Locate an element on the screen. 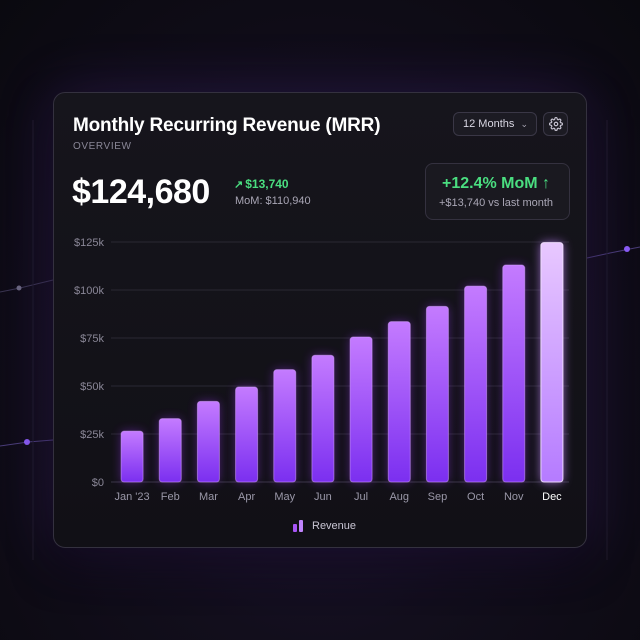  x-tick-label: Mar is located at coordinates (208, 497).